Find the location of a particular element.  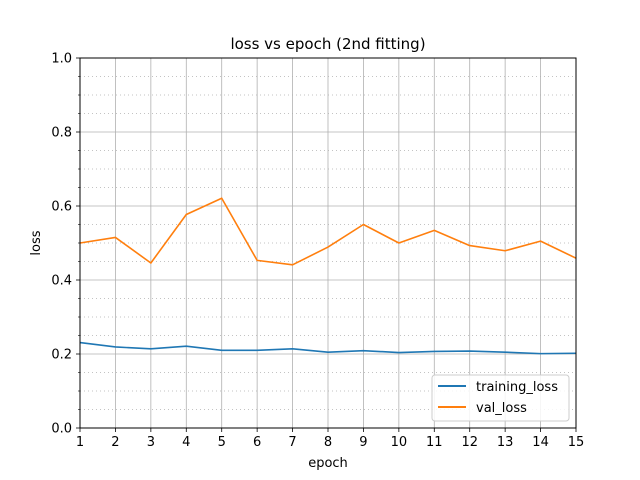

y-tick-label: 0.2 is located at coordinates (61, 355).